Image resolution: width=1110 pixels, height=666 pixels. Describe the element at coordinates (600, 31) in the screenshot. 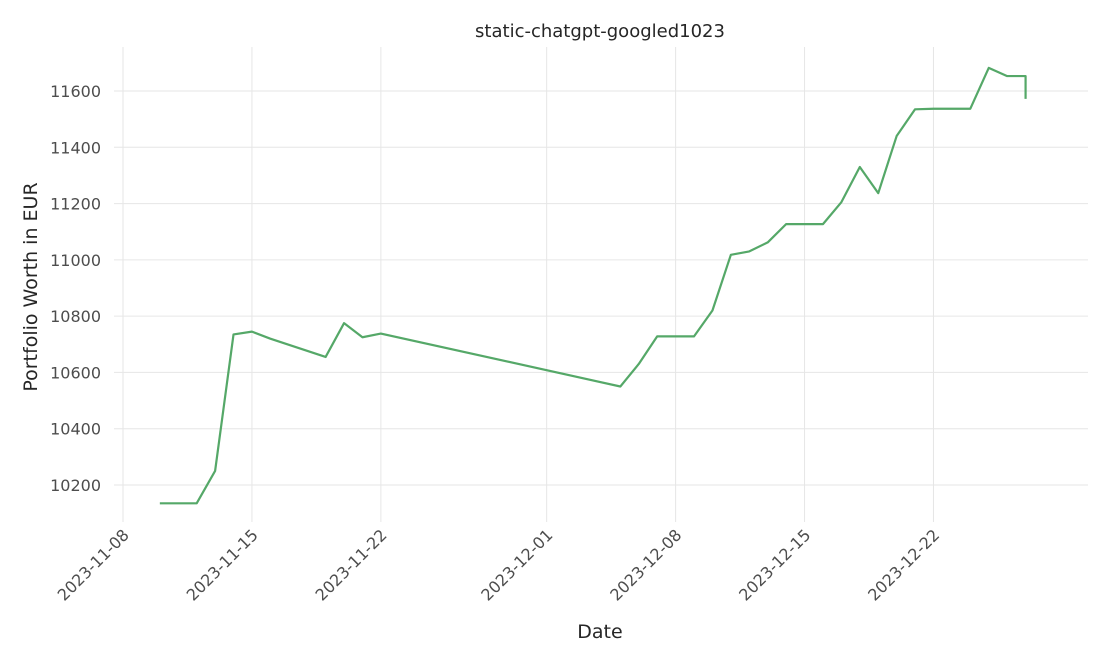

I see `chart-title: static-chatgpt-googled1023` at that location.